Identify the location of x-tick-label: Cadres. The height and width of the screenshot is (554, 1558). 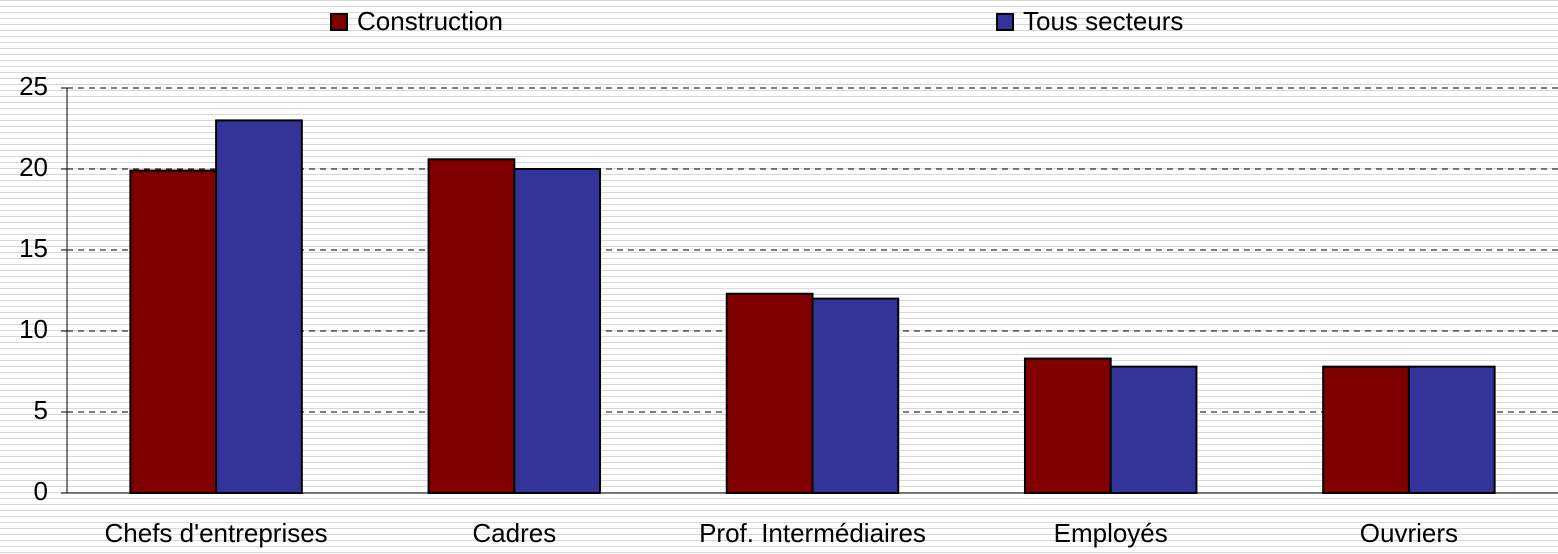
(514, 533).